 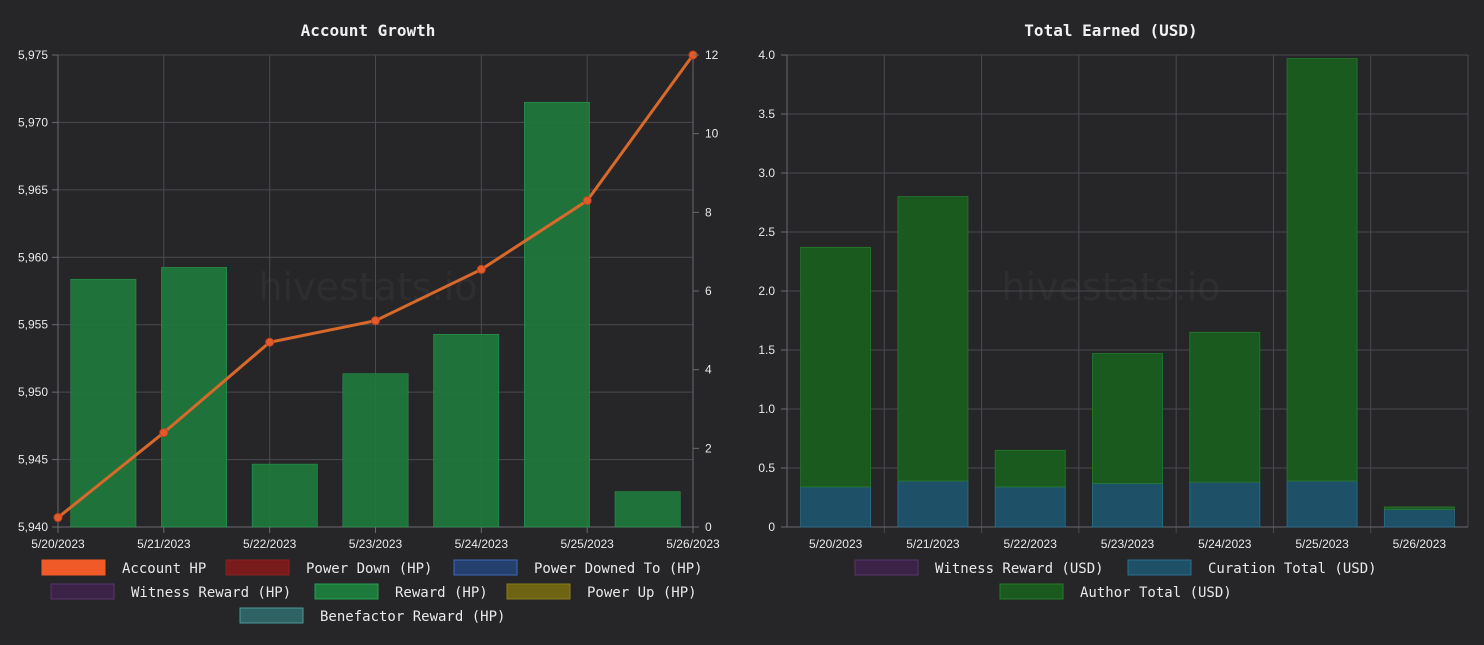 What do you see at coordinates (369, 569) in the screenshot?
I see `legend-label: Power Down (HP)` at bounding box center [369, 569].